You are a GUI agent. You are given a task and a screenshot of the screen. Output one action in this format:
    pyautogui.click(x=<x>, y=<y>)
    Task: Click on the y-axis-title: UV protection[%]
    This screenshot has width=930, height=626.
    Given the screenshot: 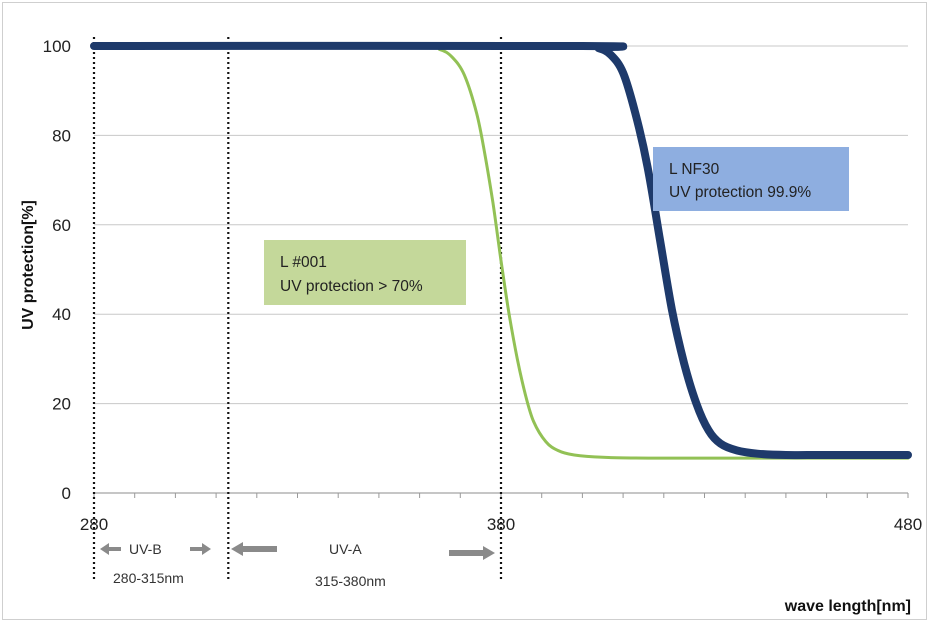 What is the action you would take?
    pyautogui.click(x=28, y=265)
    